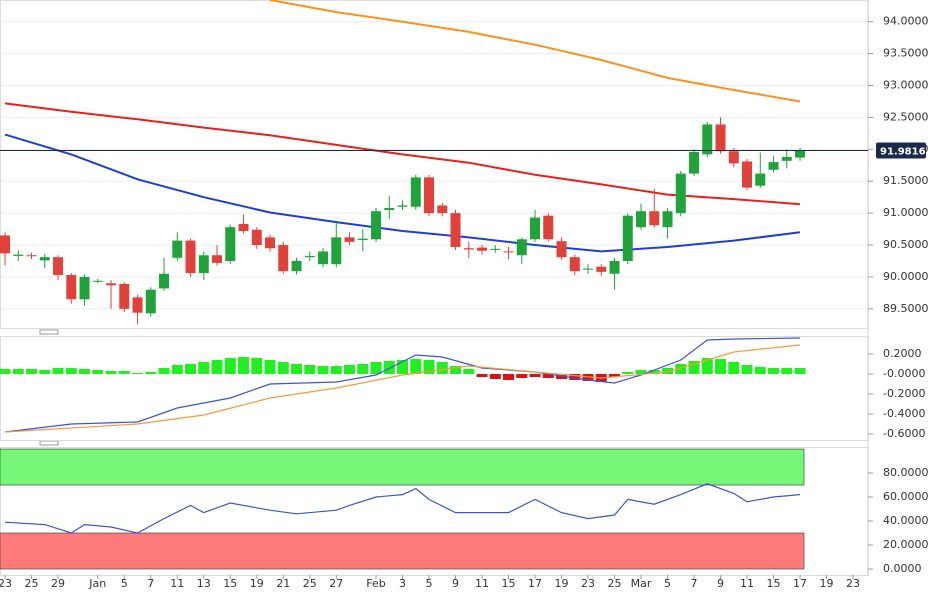 The image size is (945, 607). I want to click on x-tick-label: 27, so click(336, 583).